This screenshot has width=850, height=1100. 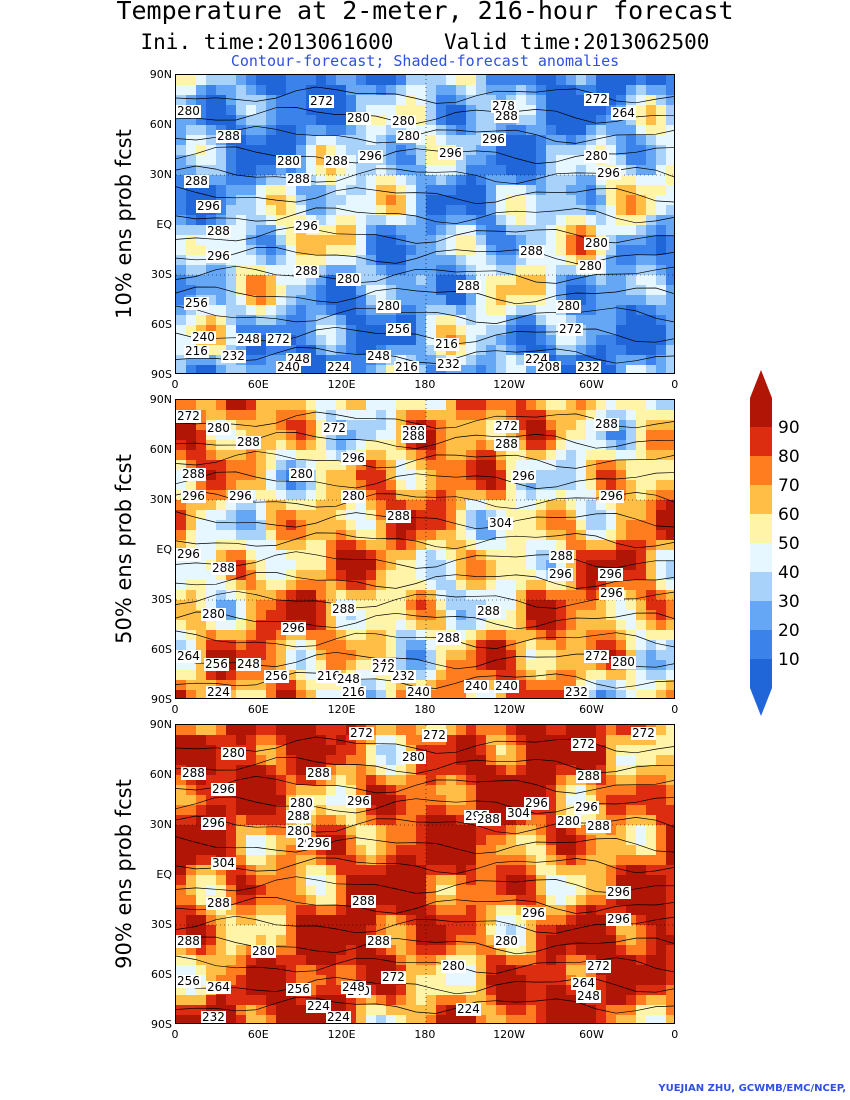 I want to click on legend-arrow-top, so click(x=761, y=384).